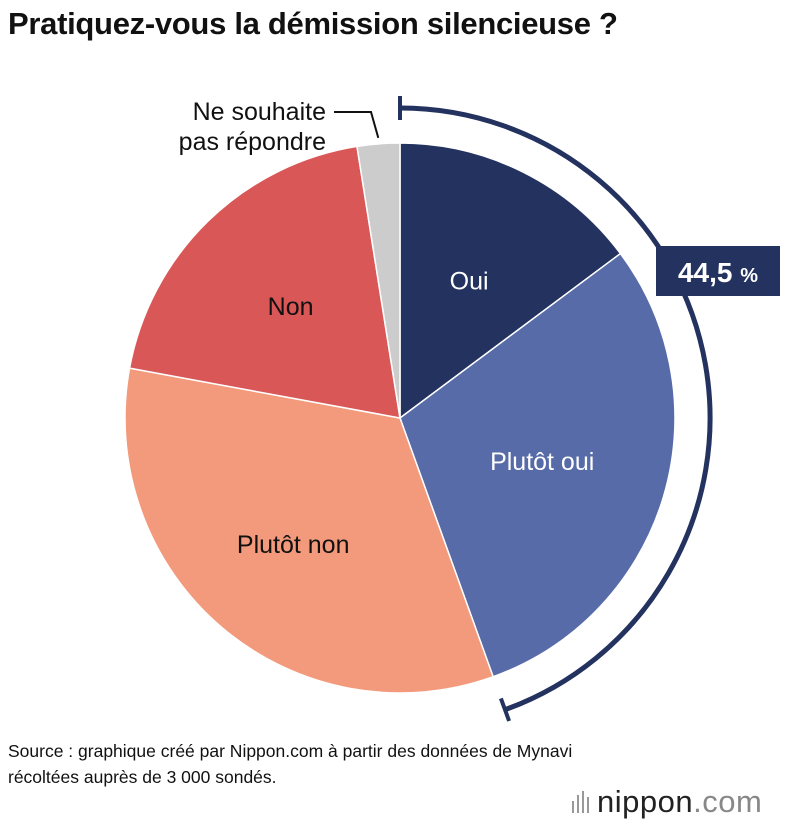 The image size is (800, 828). I want to click on leader-line-path, so click(357, 125).